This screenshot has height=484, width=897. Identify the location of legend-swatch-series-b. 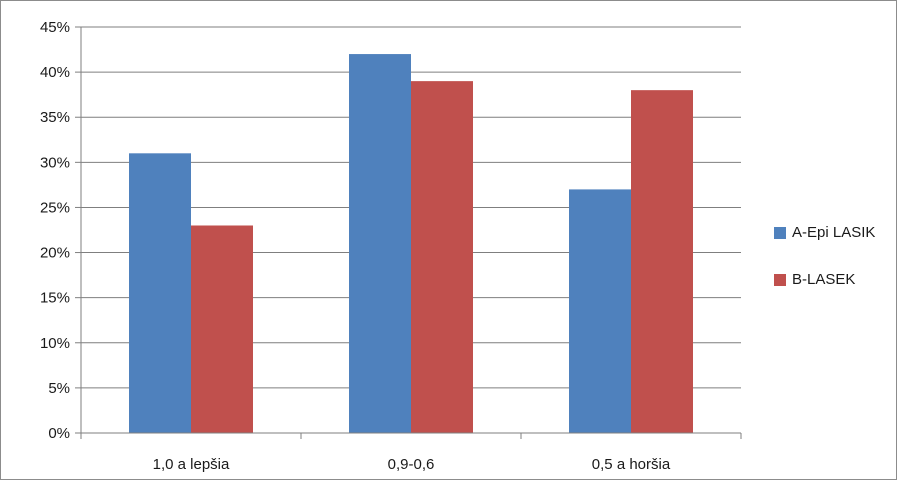
(780, 279).